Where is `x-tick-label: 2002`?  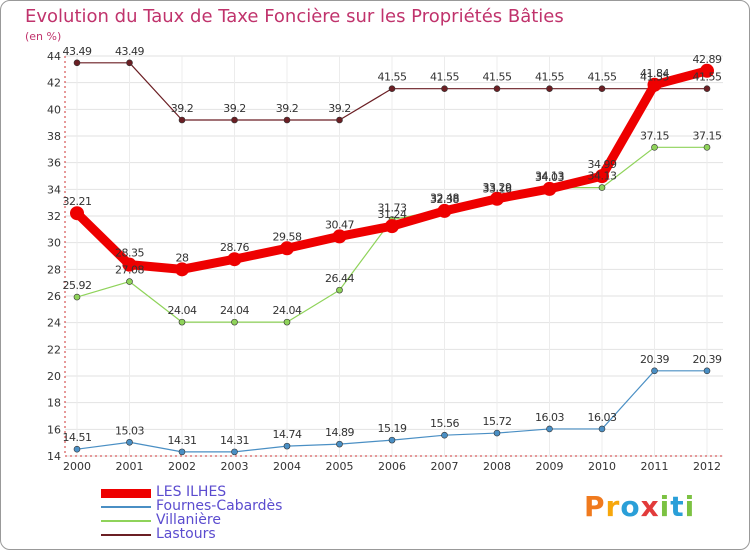 x-tick-label: 2002 is located at coordinates (182, 466).